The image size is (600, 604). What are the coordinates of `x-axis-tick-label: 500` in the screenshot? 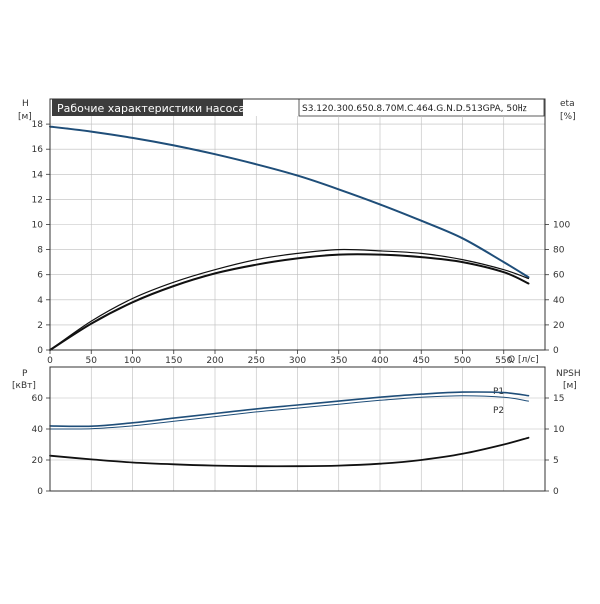 It's located at (462, 361).